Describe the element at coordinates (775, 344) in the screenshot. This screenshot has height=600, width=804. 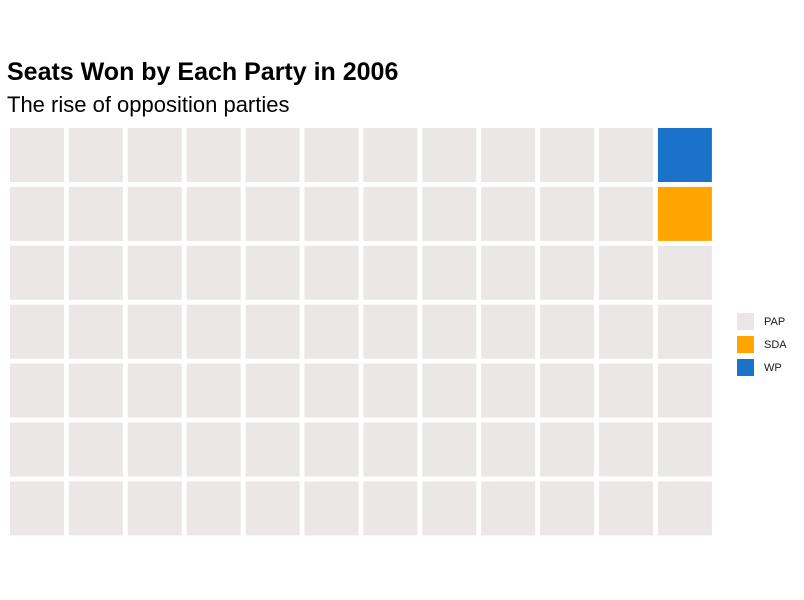
I see `legend-label-sda: SDA` at that location.